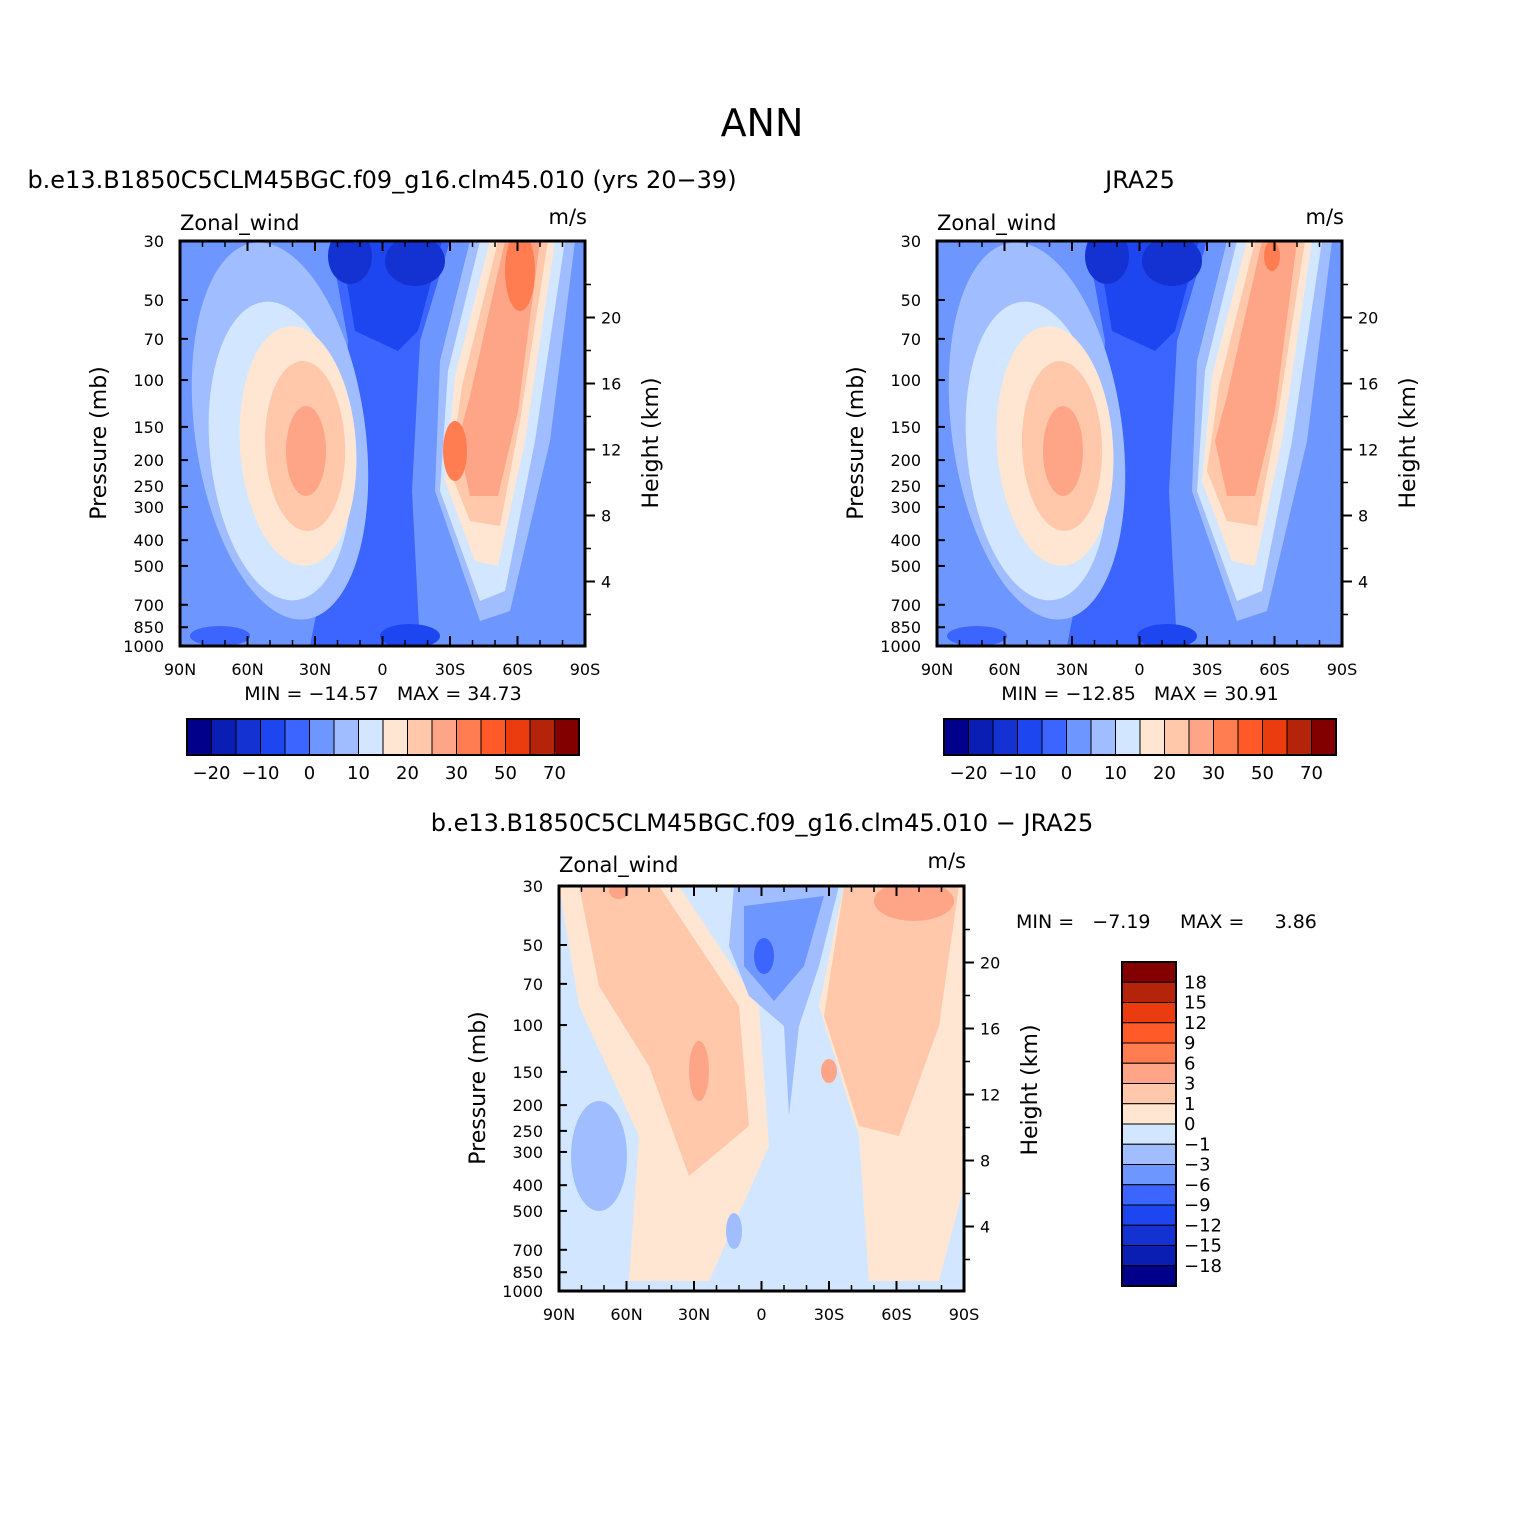  What do you see at coordinates (527, 1272) in the screenshot?
I see `panel-diff-ytick-label: 850` at bounding box center [527, 1272].